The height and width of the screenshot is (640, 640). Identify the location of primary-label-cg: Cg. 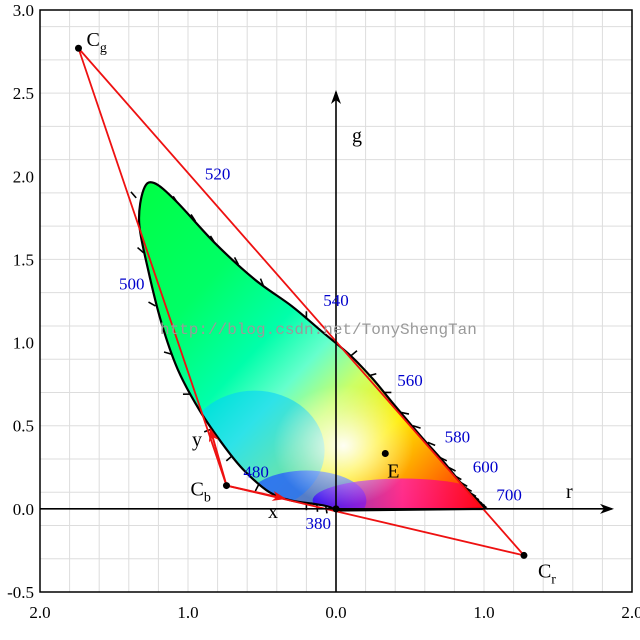
(96, 42).